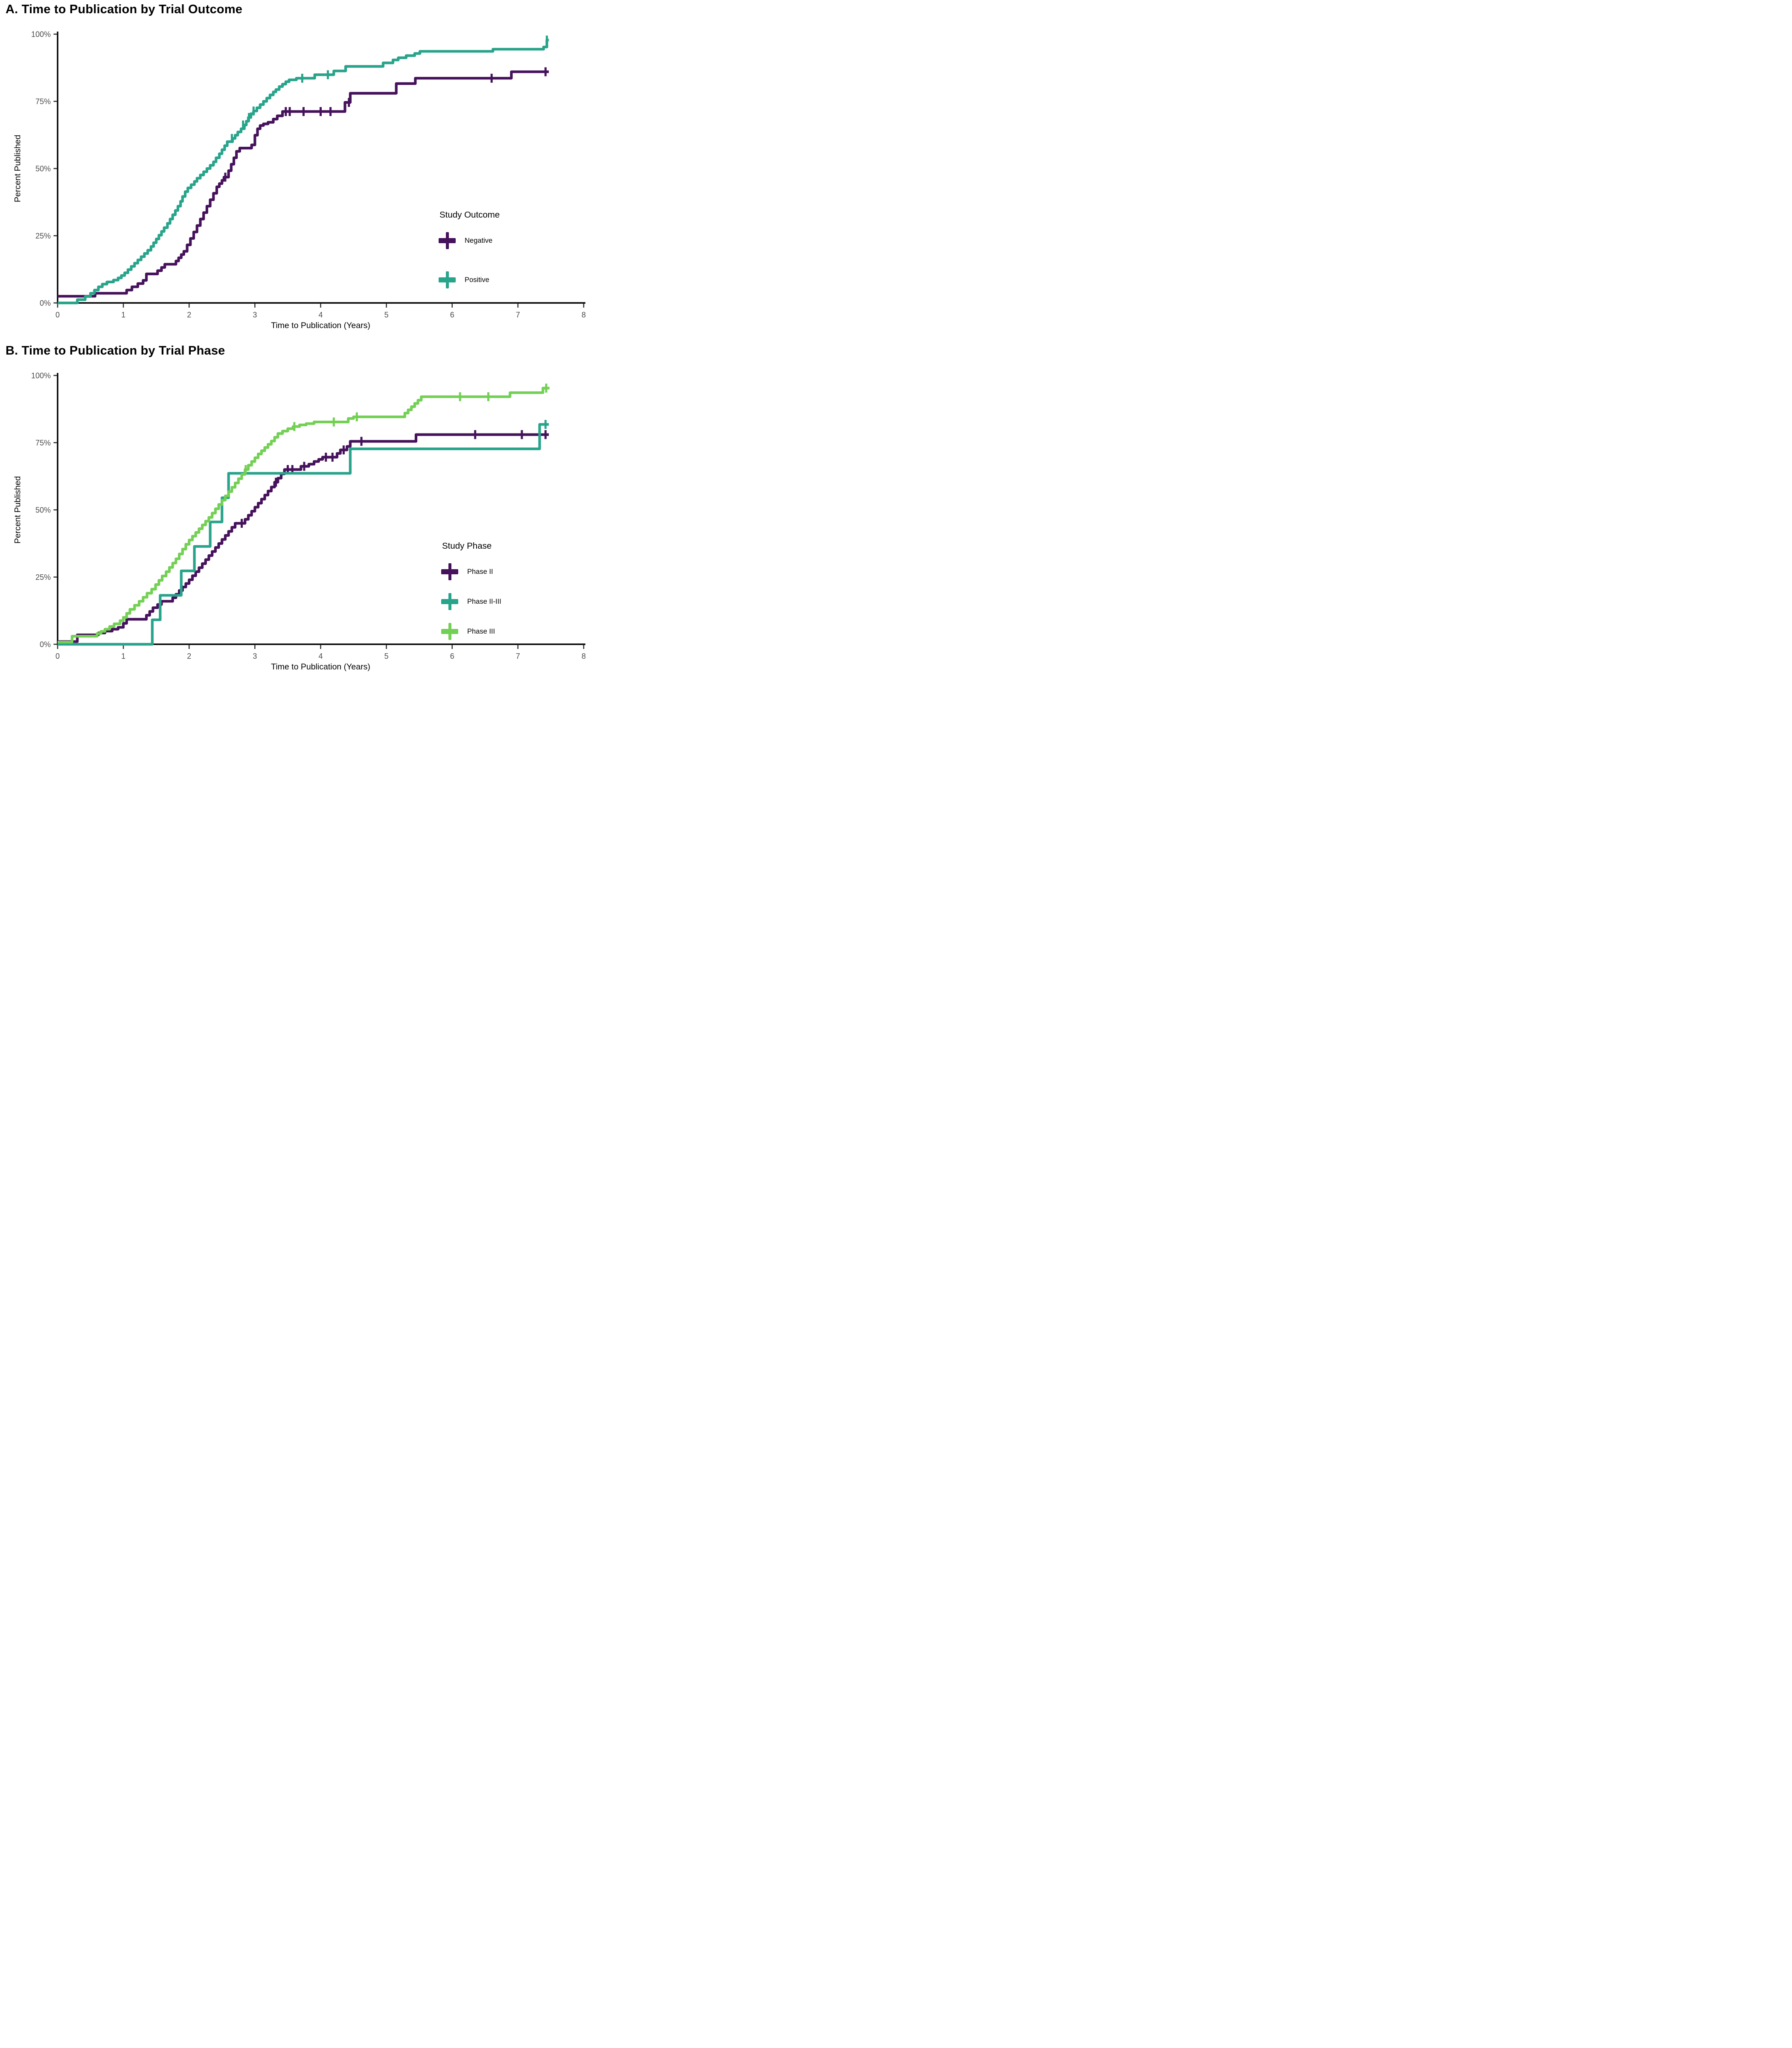 This screenshot has width=1792, height=2048. Describe the element at coordinates (467, 546) in the screenshot. I see `panel-b-legend-title: Study Phase` at that location.